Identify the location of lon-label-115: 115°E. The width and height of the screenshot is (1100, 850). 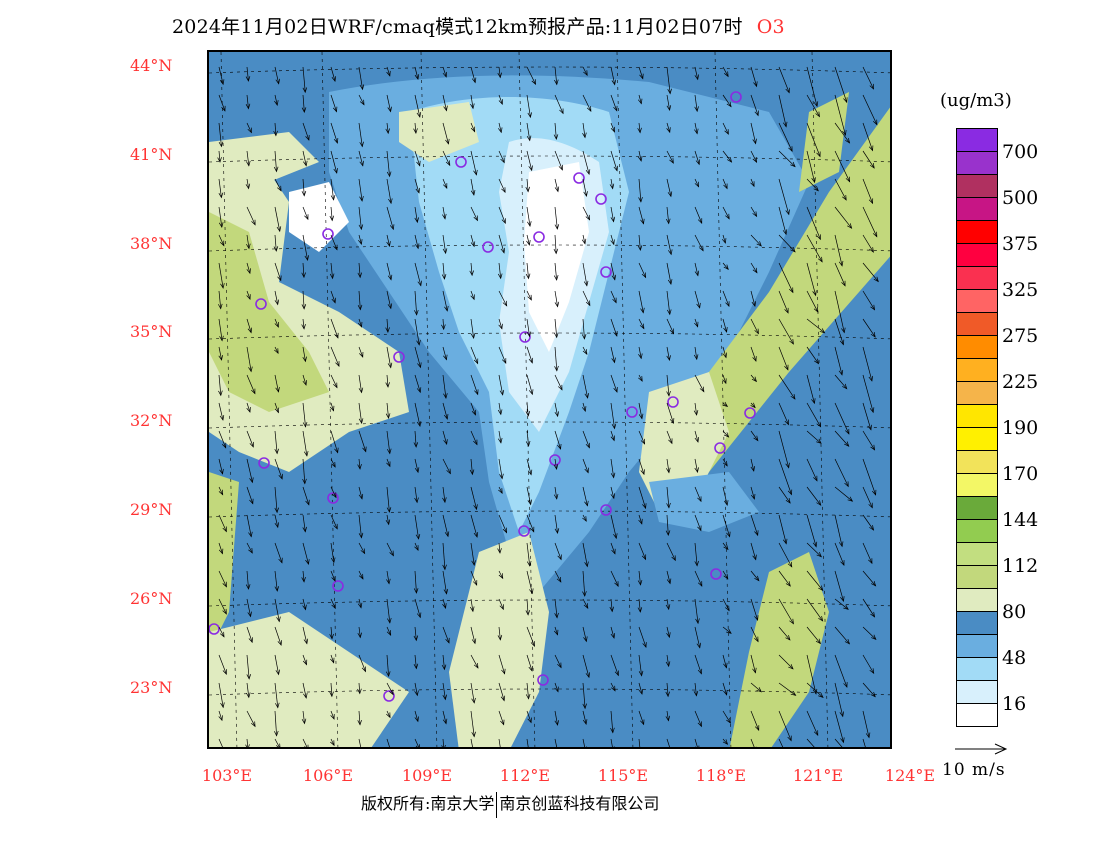
(623, 775).